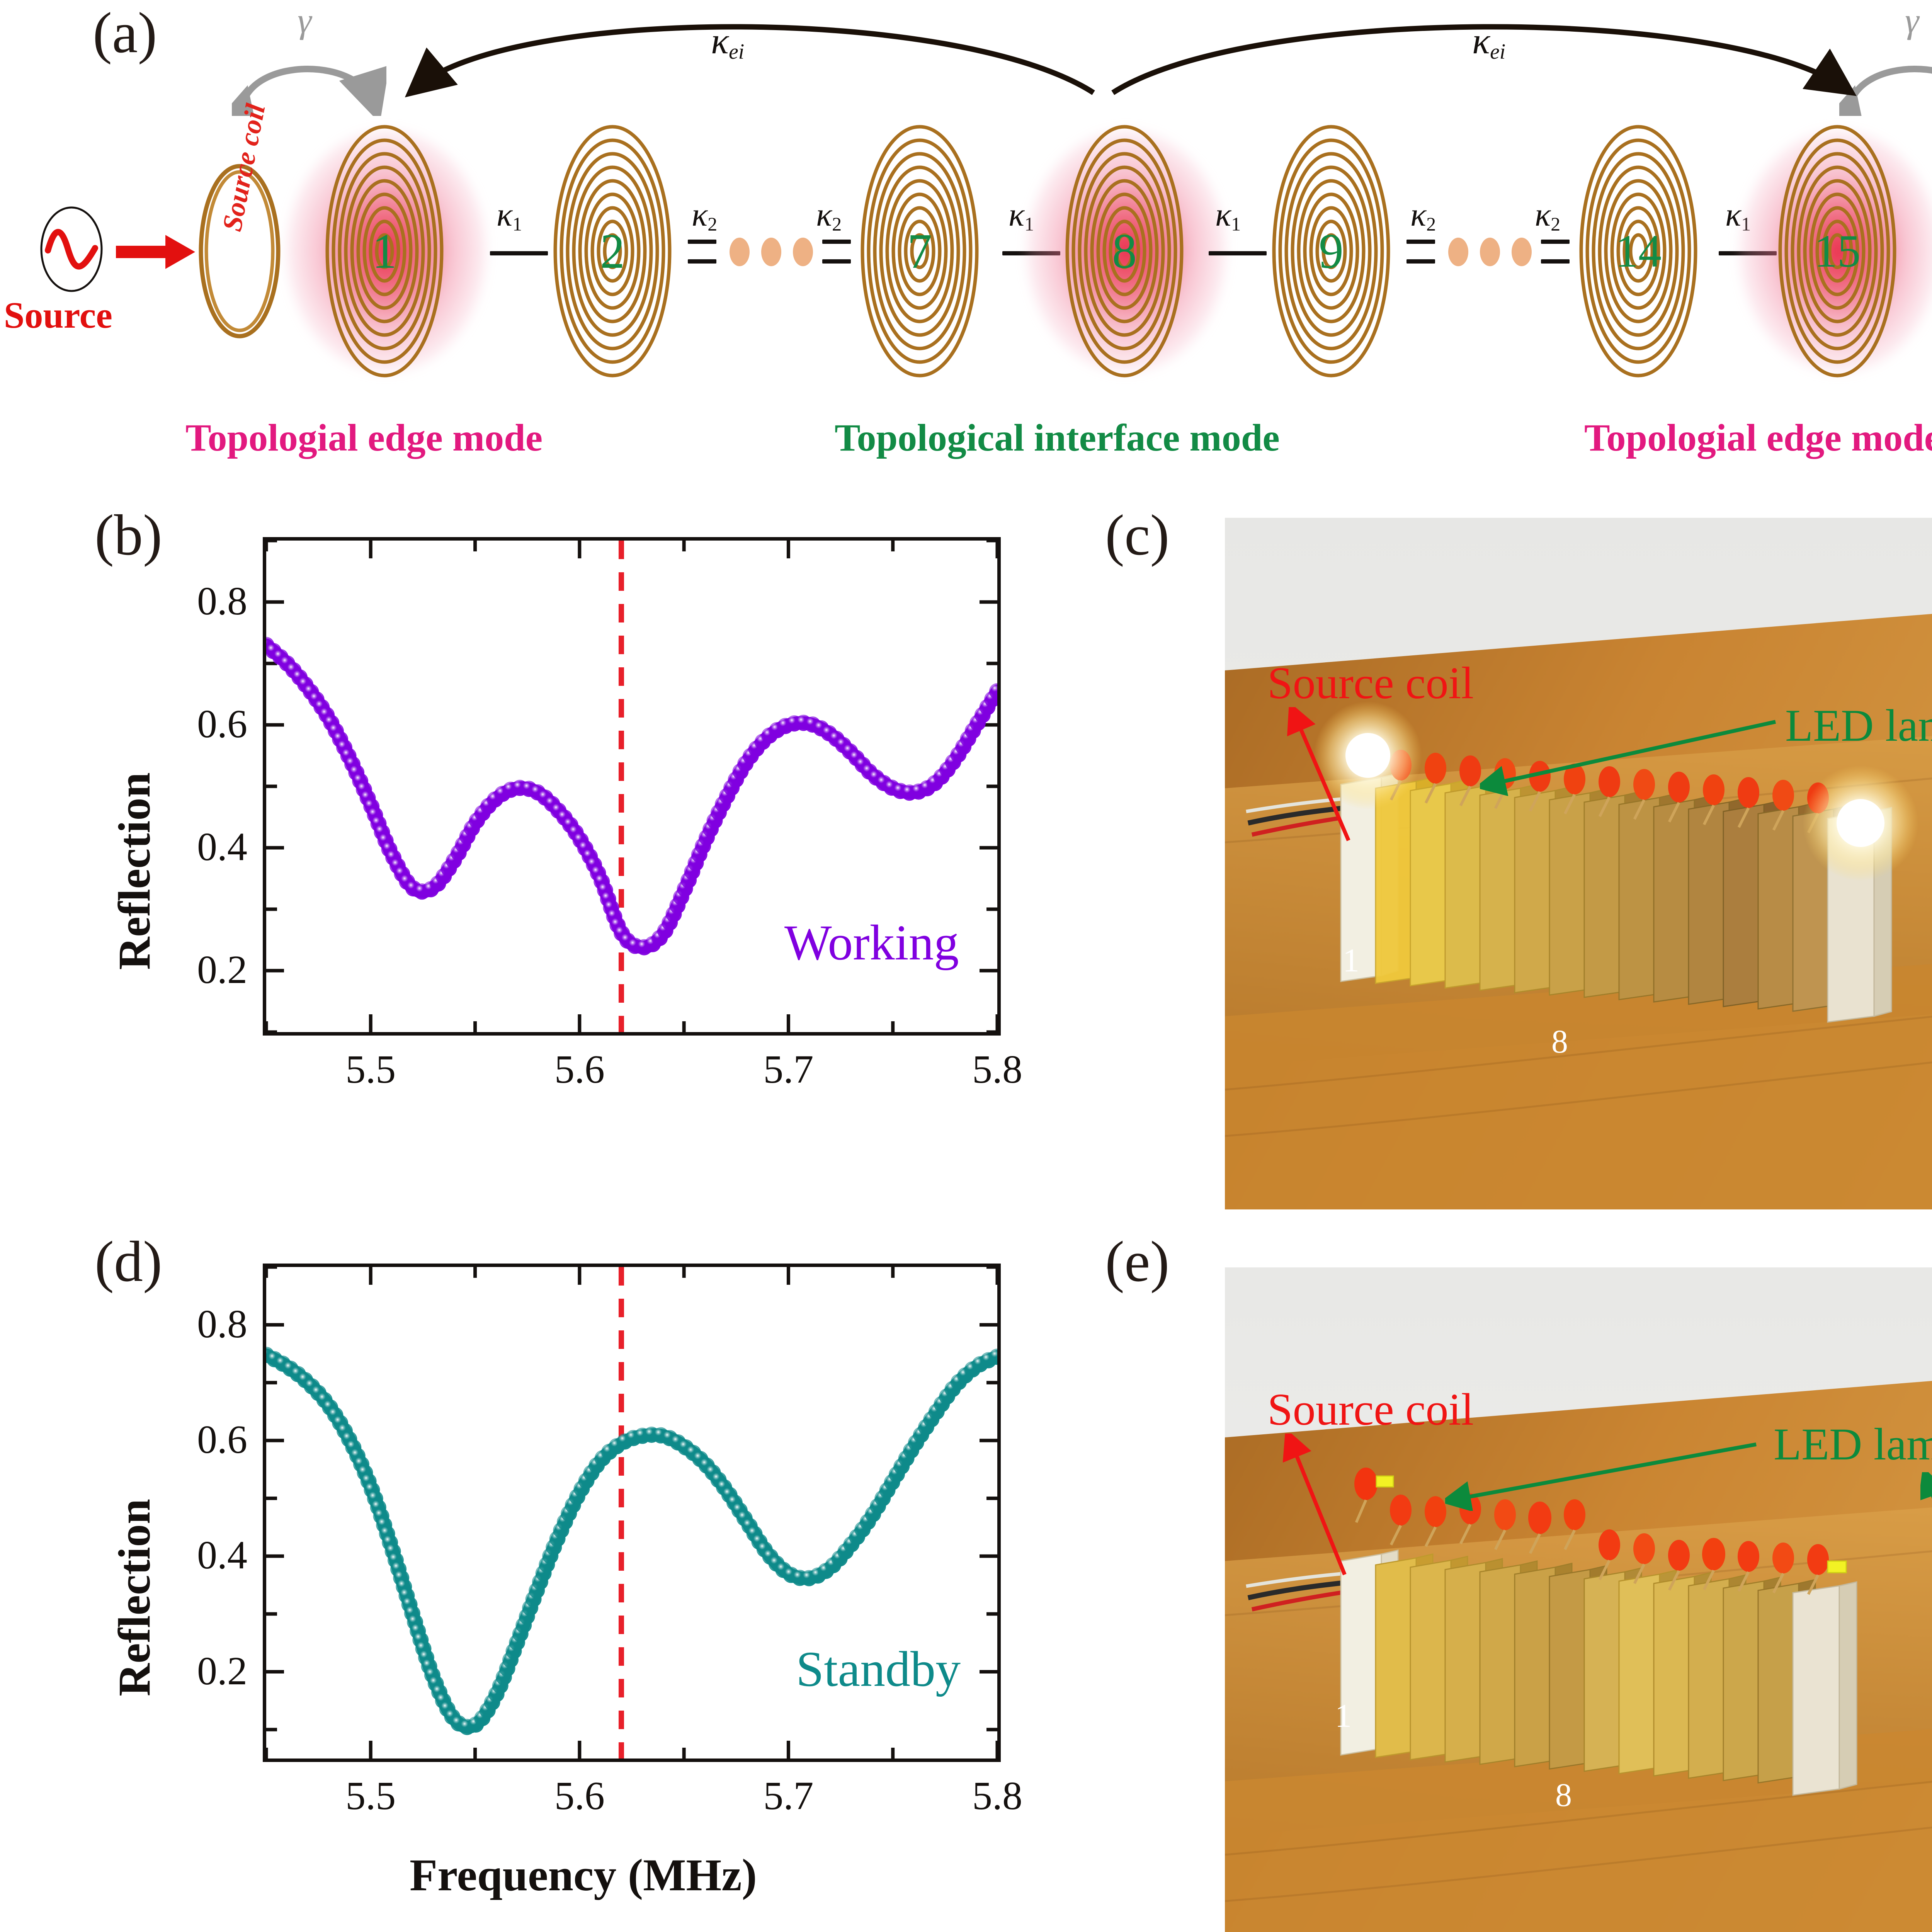 Image resolution: width=1932 pixels, height=1932 pixels. I want to click on kappa-ei-sub-right: ei, so click(1498, 51).